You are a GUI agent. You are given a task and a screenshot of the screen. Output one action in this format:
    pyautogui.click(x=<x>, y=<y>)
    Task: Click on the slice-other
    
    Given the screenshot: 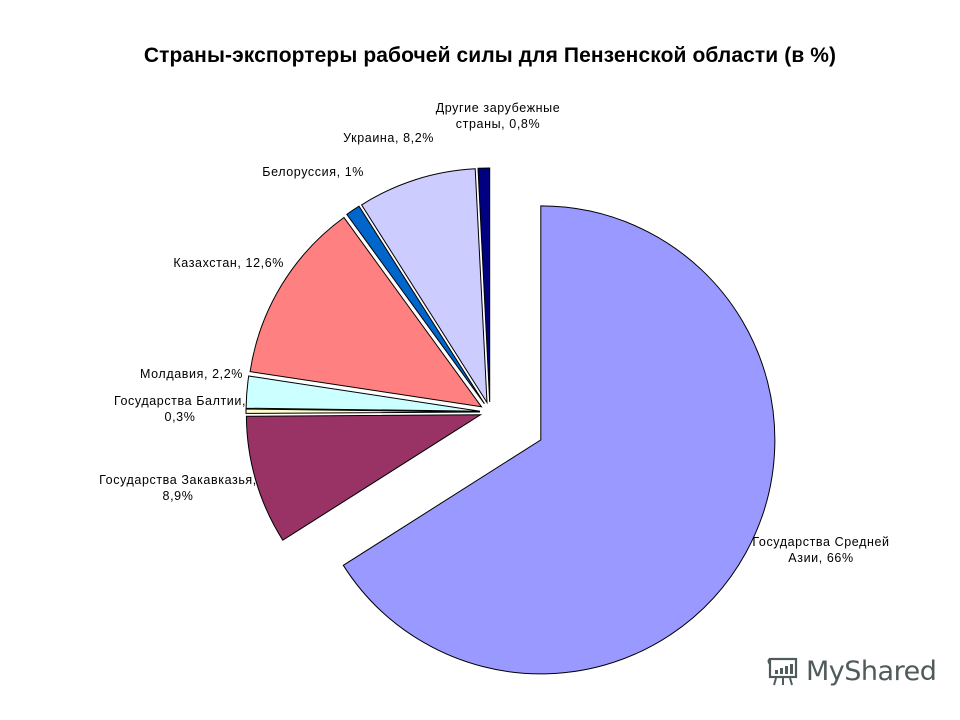 What is the action you would take?
    pyautogui.click(x=484, y=285)
    